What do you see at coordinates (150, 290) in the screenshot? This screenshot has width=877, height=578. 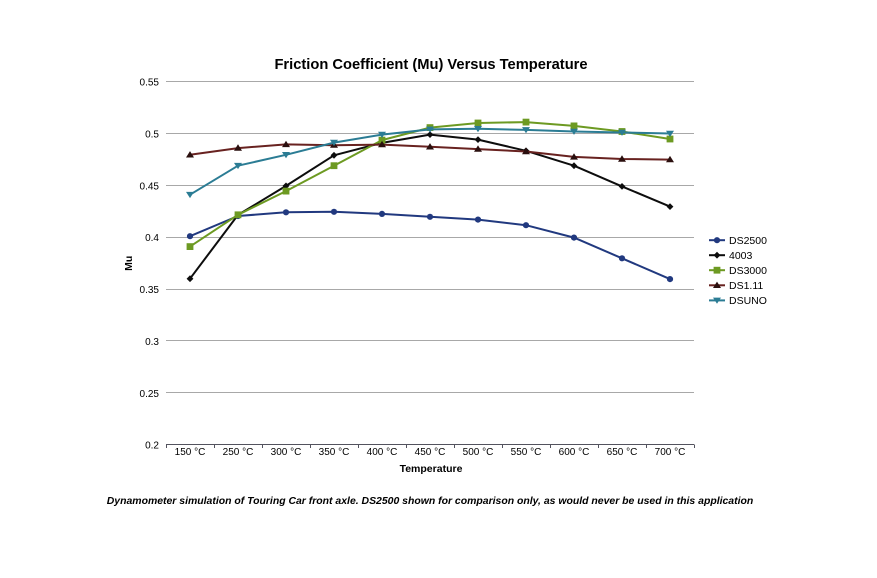 I see `svg-text: 0.35` at bounding box center [150, 290].